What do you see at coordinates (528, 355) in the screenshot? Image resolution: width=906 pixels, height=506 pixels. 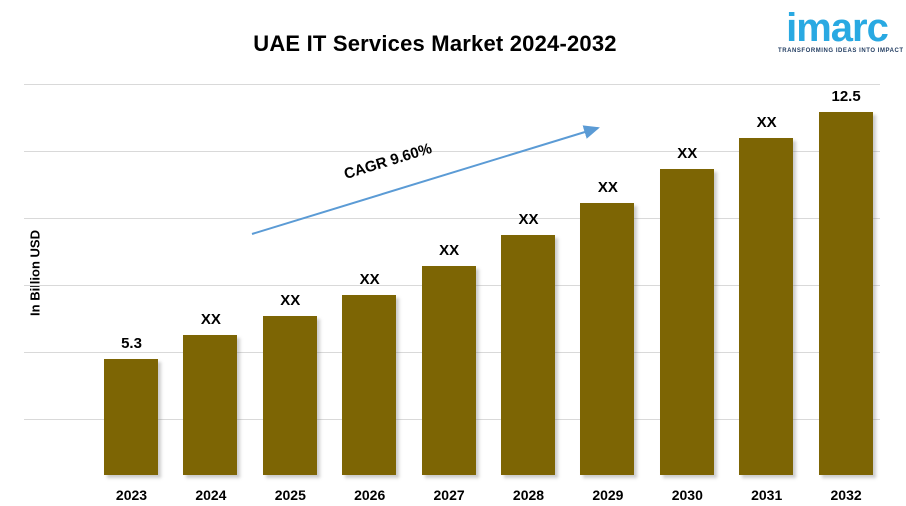 I see `bar-2028` at bounding box center [528, 355].